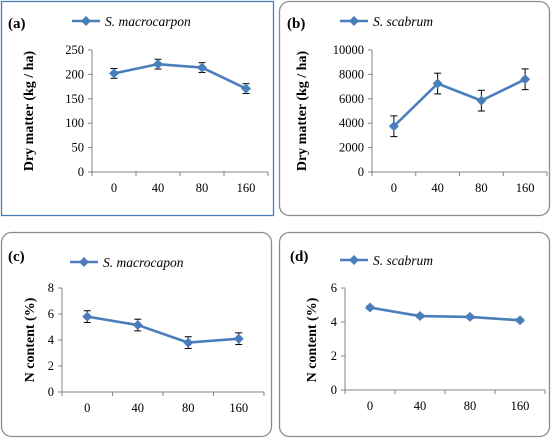  What do you see at coordinates (16, 257) in the screenshot?
I see `panel-label: (c)` at bounding box center [16, 257].